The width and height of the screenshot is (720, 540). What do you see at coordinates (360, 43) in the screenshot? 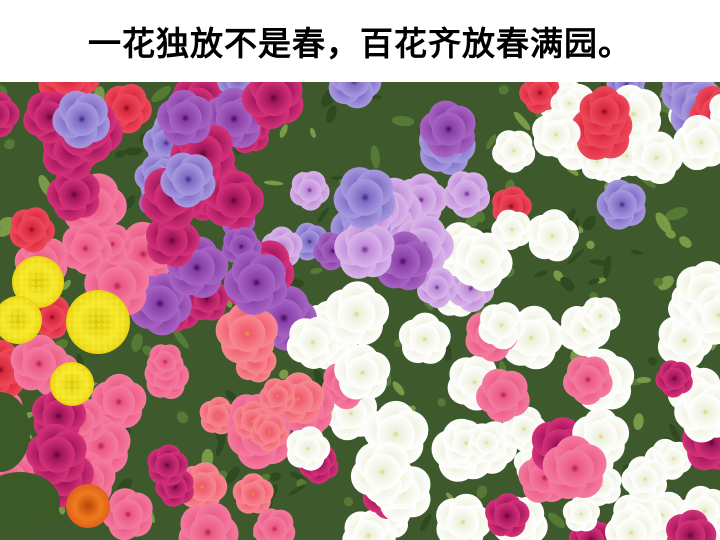
I see `slide-title: 一花独放不是春，百花齐放春满园。` at bounding box center [360, 43].